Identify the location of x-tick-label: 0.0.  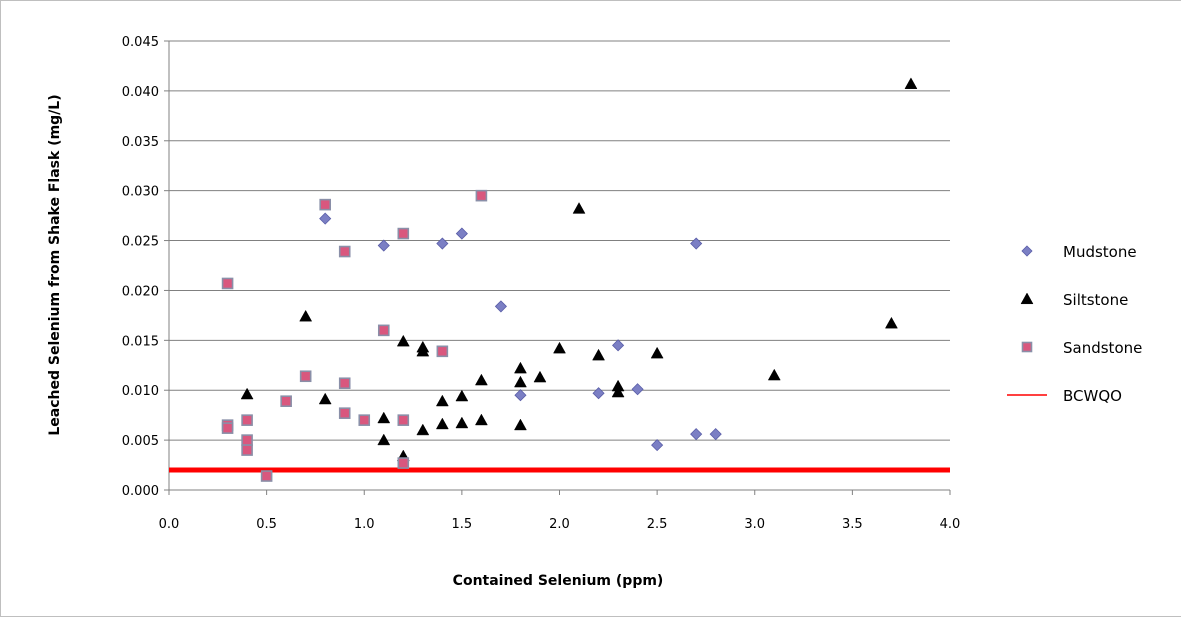
(169, 524).